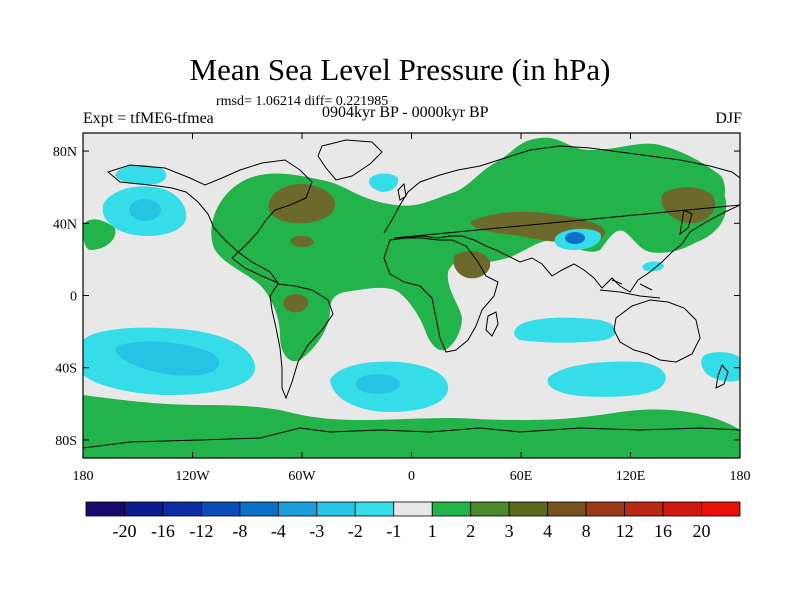 Image resolution: width=800 pixels, height=600 pixels. Describe the element at coordinates (239, 531) in the screenshot. I see `colorbar-label: -8` at that location.